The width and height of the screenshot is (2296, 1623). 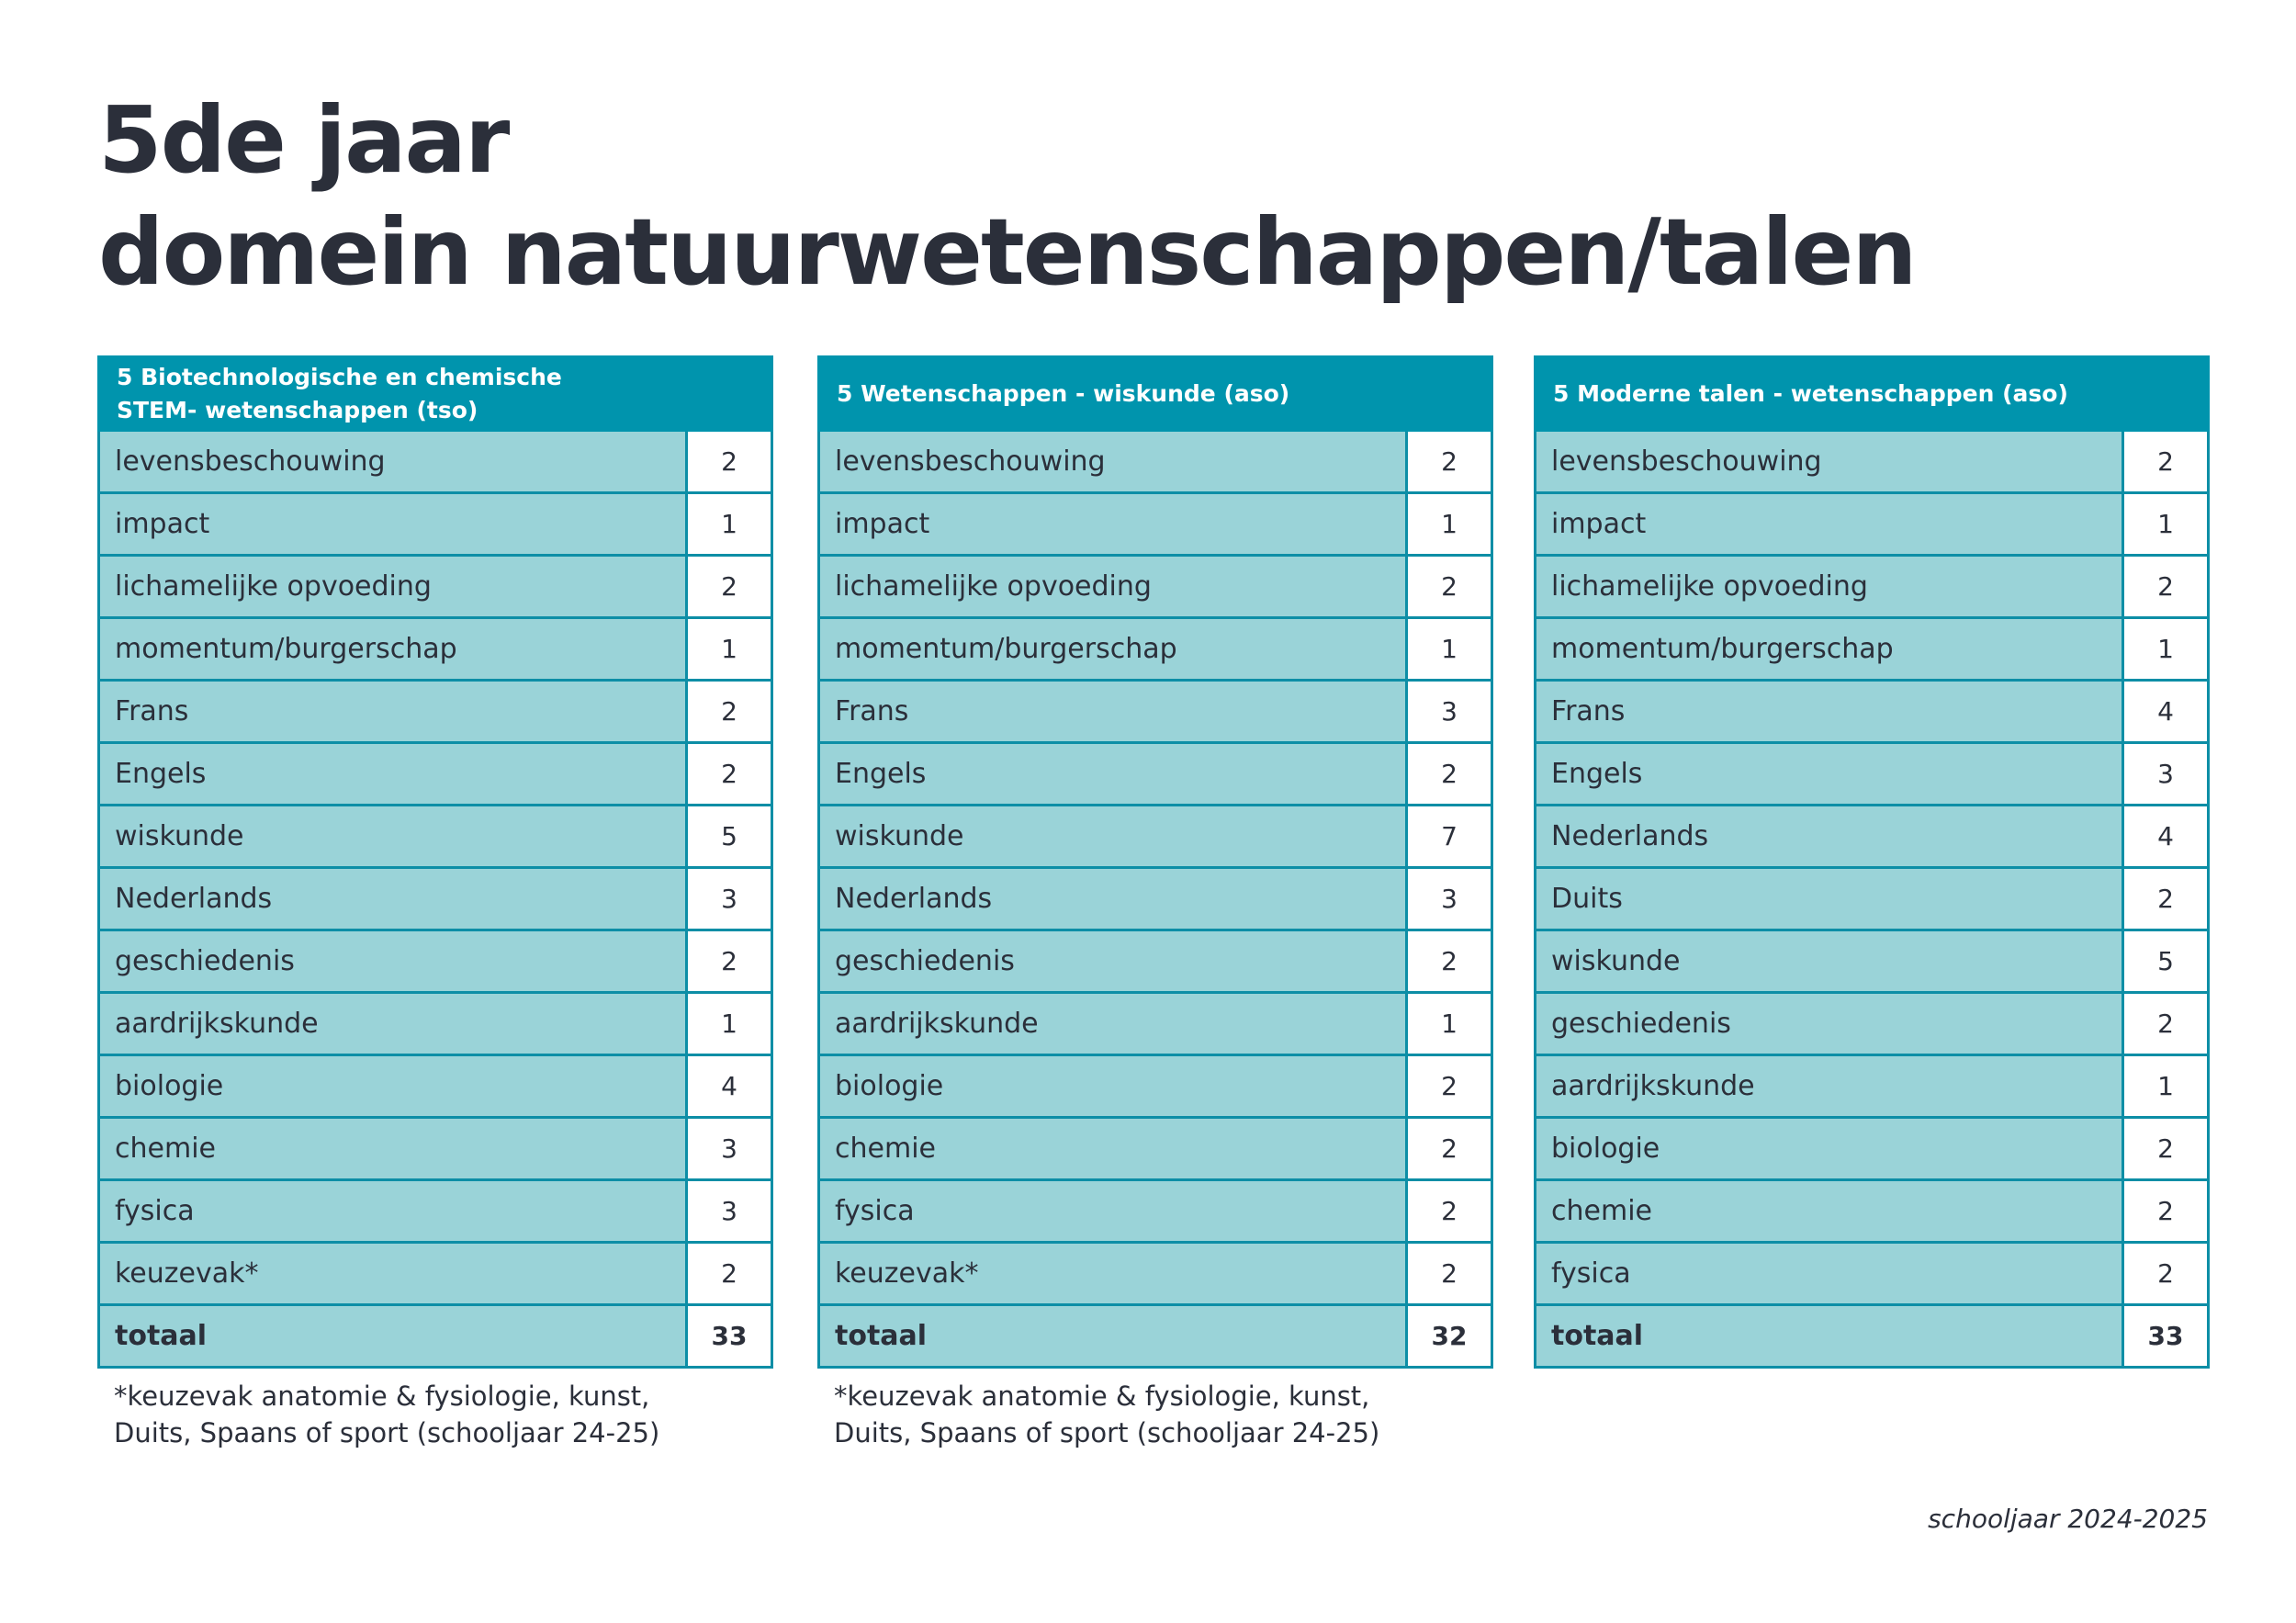 I want to click on table-row: Frans 4, so click(x=1872, y=711).